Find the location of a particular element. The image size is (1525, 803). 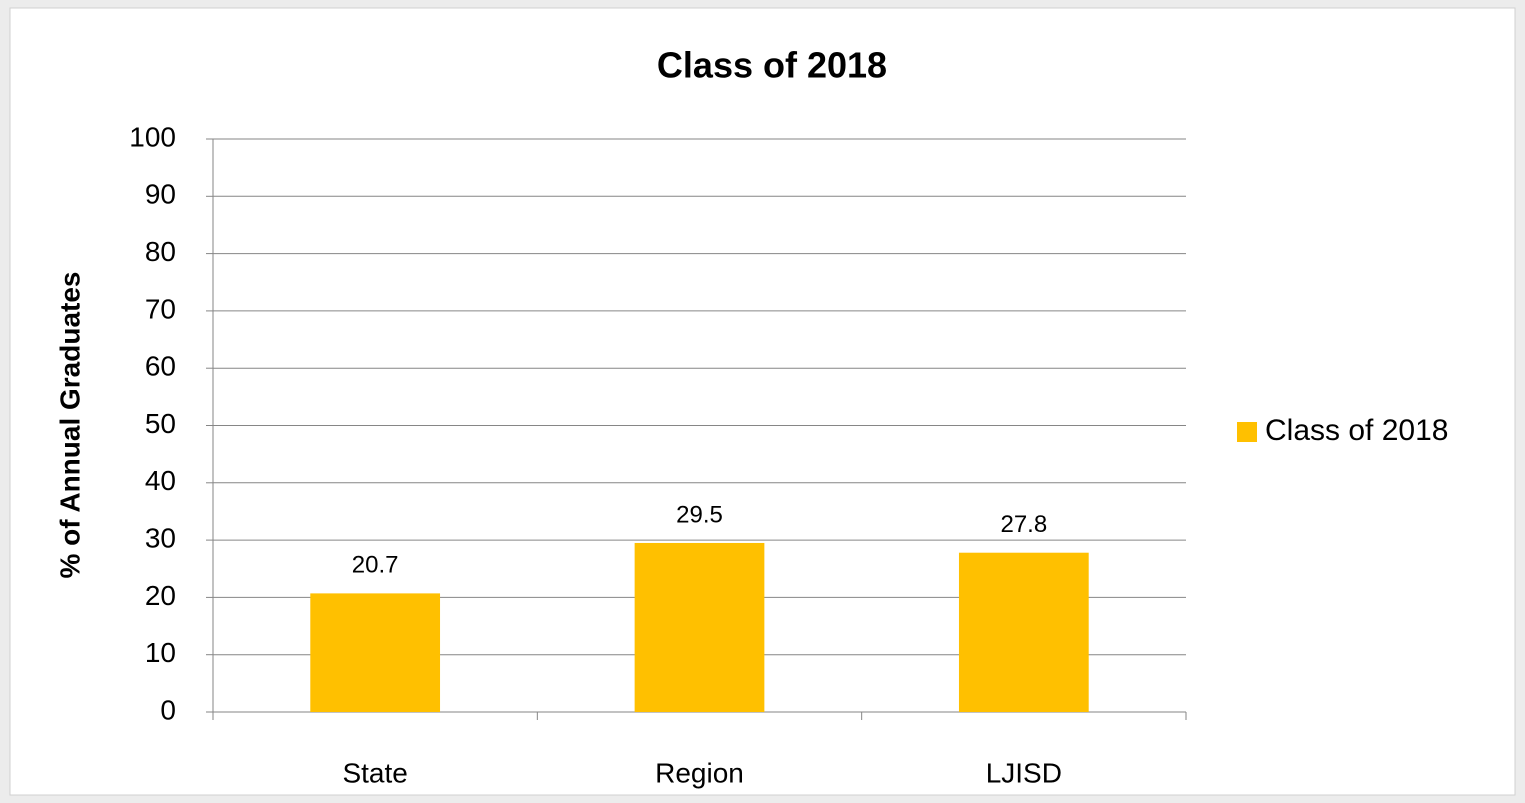

y-tick-label: 100 is located at coordinates (152, 136).